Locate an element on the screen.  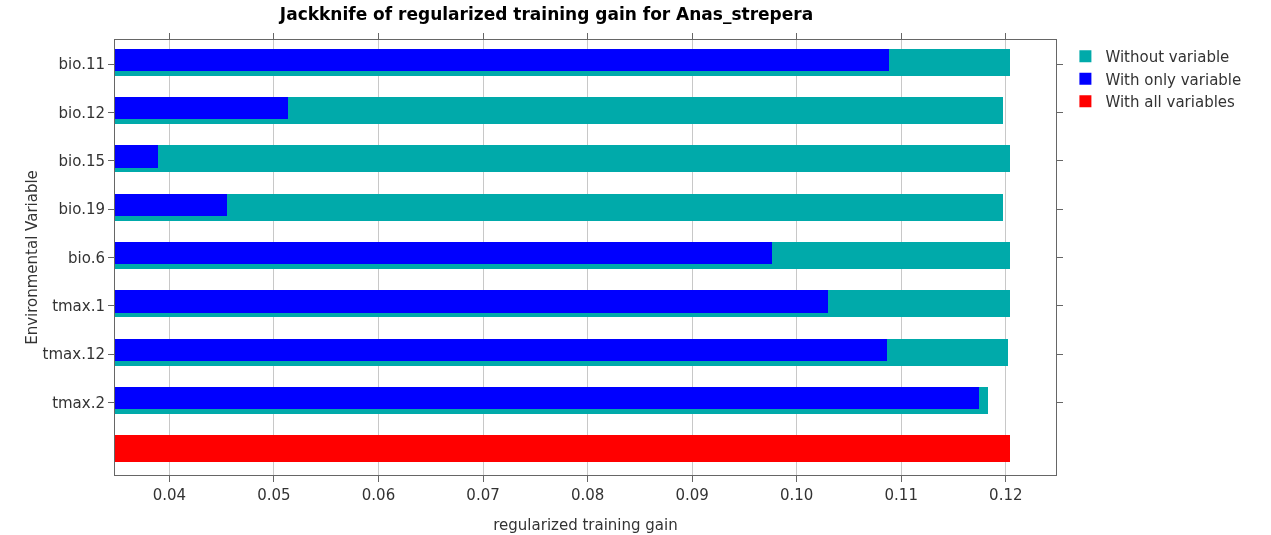
legend-label: With all variables is located at coordinates (1170, 102).